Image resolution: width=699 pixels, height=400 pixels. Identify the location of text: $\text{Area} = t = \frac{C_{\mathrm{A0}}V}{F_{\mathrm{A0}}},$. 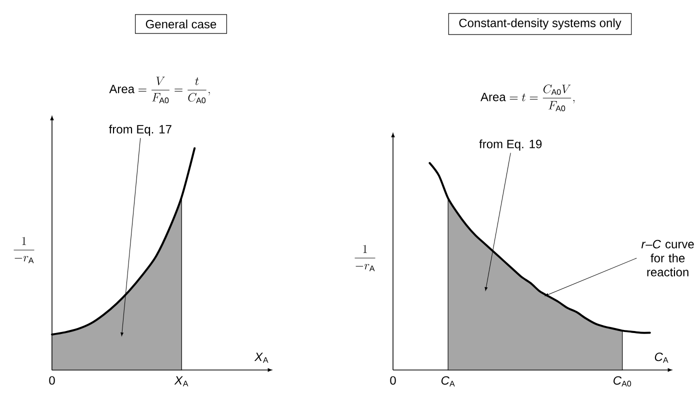
(527, 98).